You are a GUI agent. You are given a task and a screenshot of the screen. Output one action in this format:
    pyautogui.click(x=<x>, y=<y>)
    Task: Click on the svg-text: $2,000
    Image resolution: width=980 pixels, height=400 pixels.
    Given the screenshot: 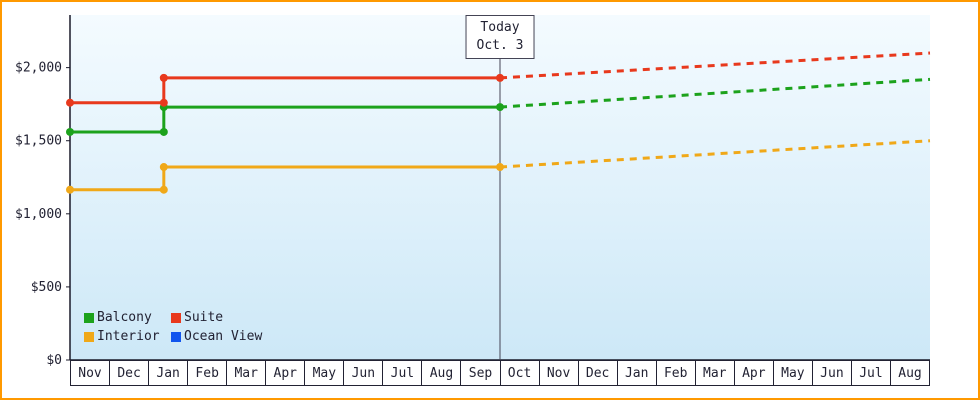 What is the action you would take?
    pyautogui.click(x=38, y=68)
    